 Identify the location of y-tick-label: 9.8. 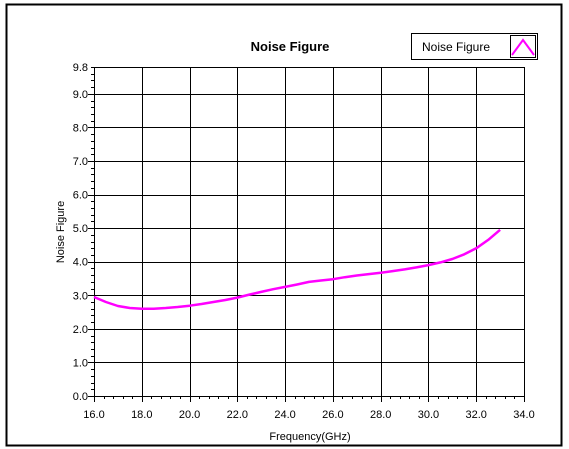
(80, 68).